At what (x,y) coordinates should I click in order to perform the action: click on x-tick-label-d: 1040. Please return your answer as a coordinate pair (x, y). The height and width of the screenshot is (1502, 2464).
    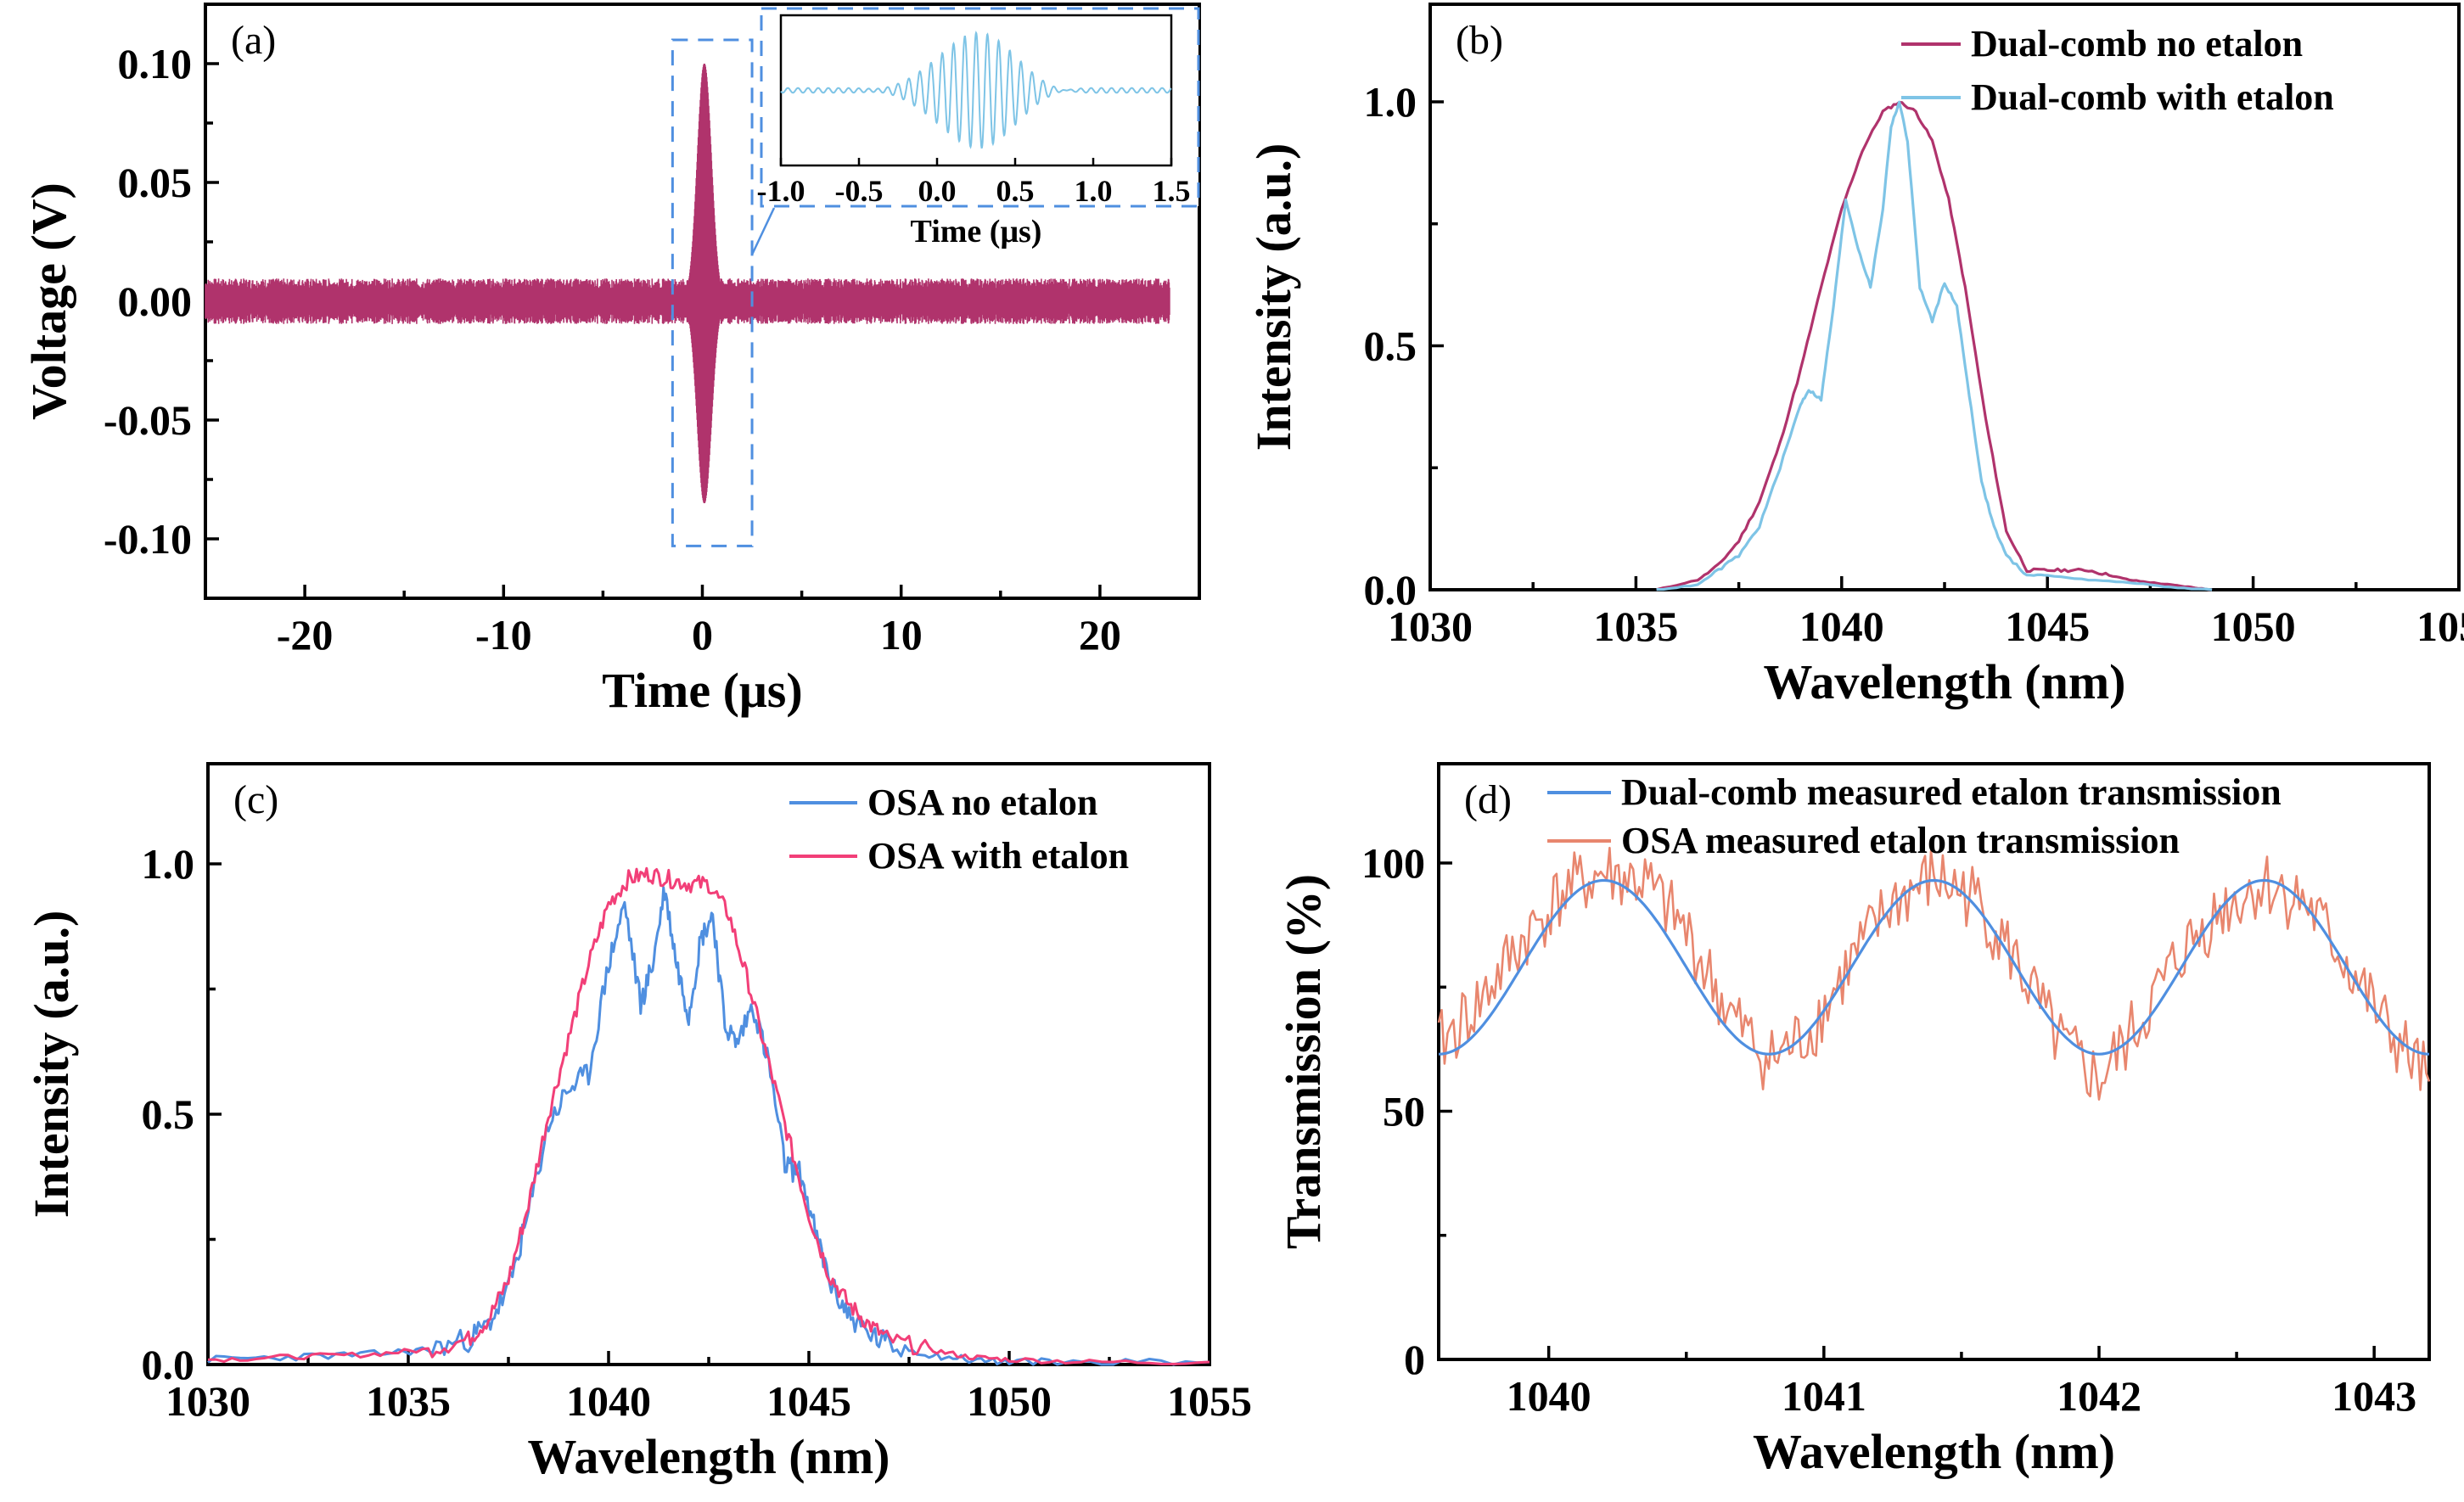
    Looking at the image, I should click on (1549, 1396).